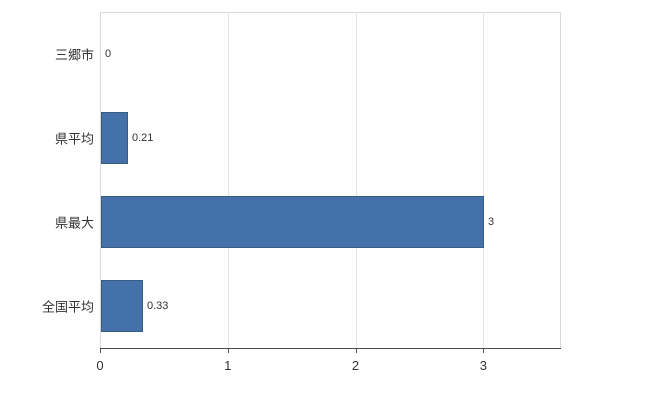 The image size is (650, 400). Describe the element at coordinates (67, 307) in the screenshot. I see `category-label: 全国平均` at that location.